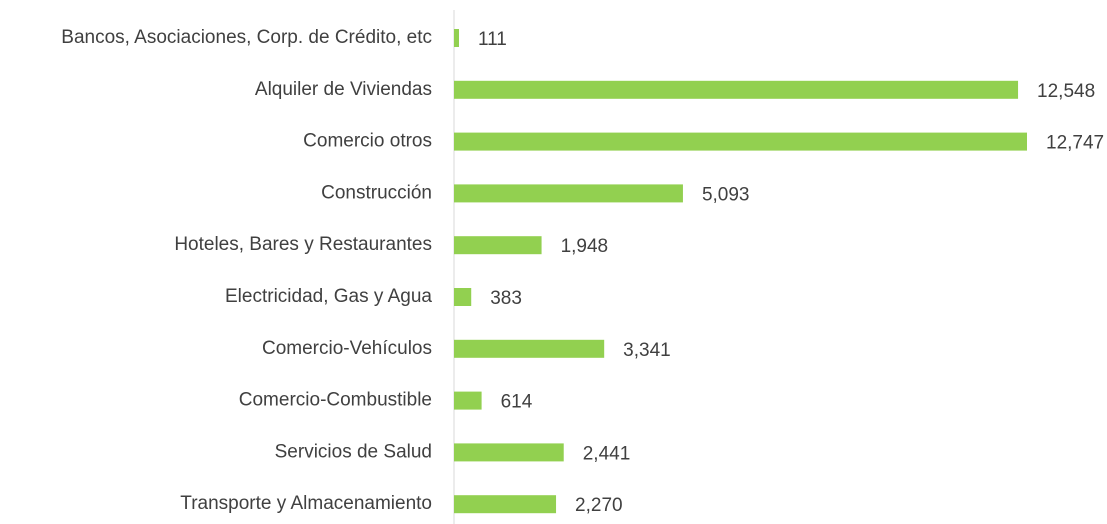  I want to click on y-tick-label: Comercio-Vehículos, so click(347, 348).